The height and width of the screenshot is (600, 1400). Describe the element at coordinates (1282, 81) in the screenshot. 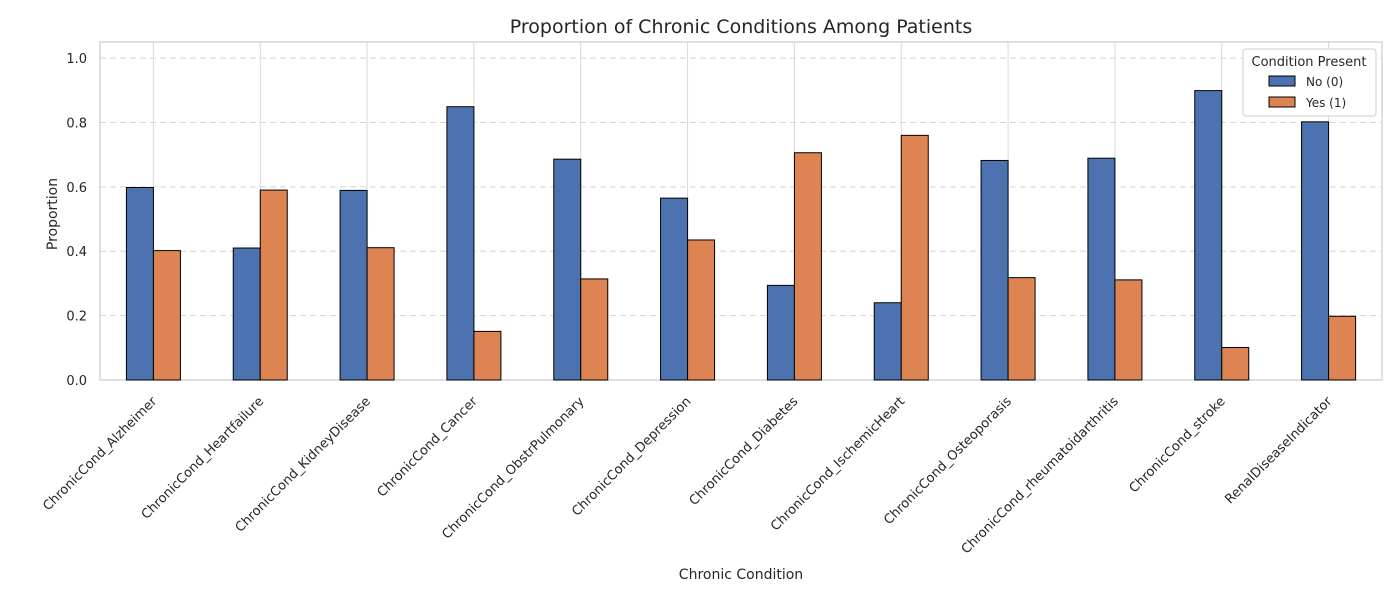

I see `legend-swatch-no` at that location.